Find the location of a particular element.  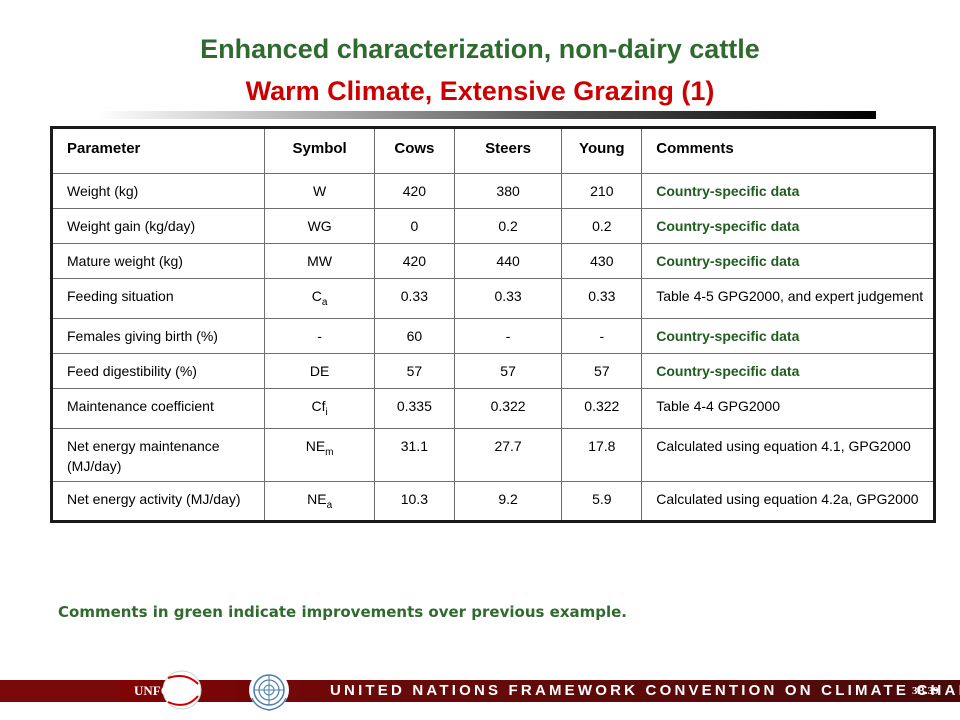

symbol-text: DE is located at coordinates (319, 370).